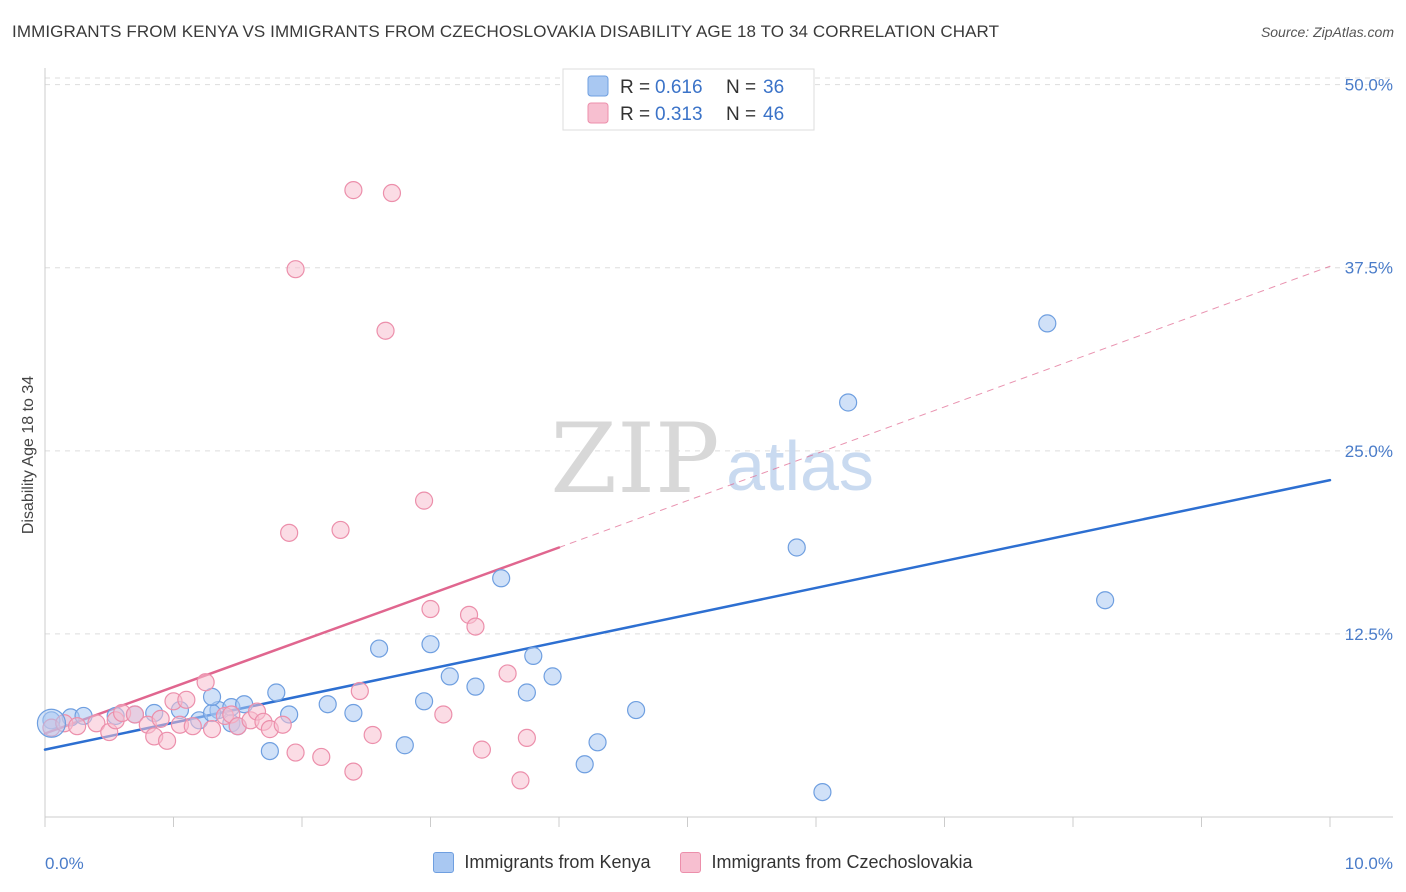 Image resolution: width=1406 pixels, height=892 pixels. Describe the element at coordinates (1369, 451) in the screenshot. I see `y-tick-label: 25.0%` at that location.